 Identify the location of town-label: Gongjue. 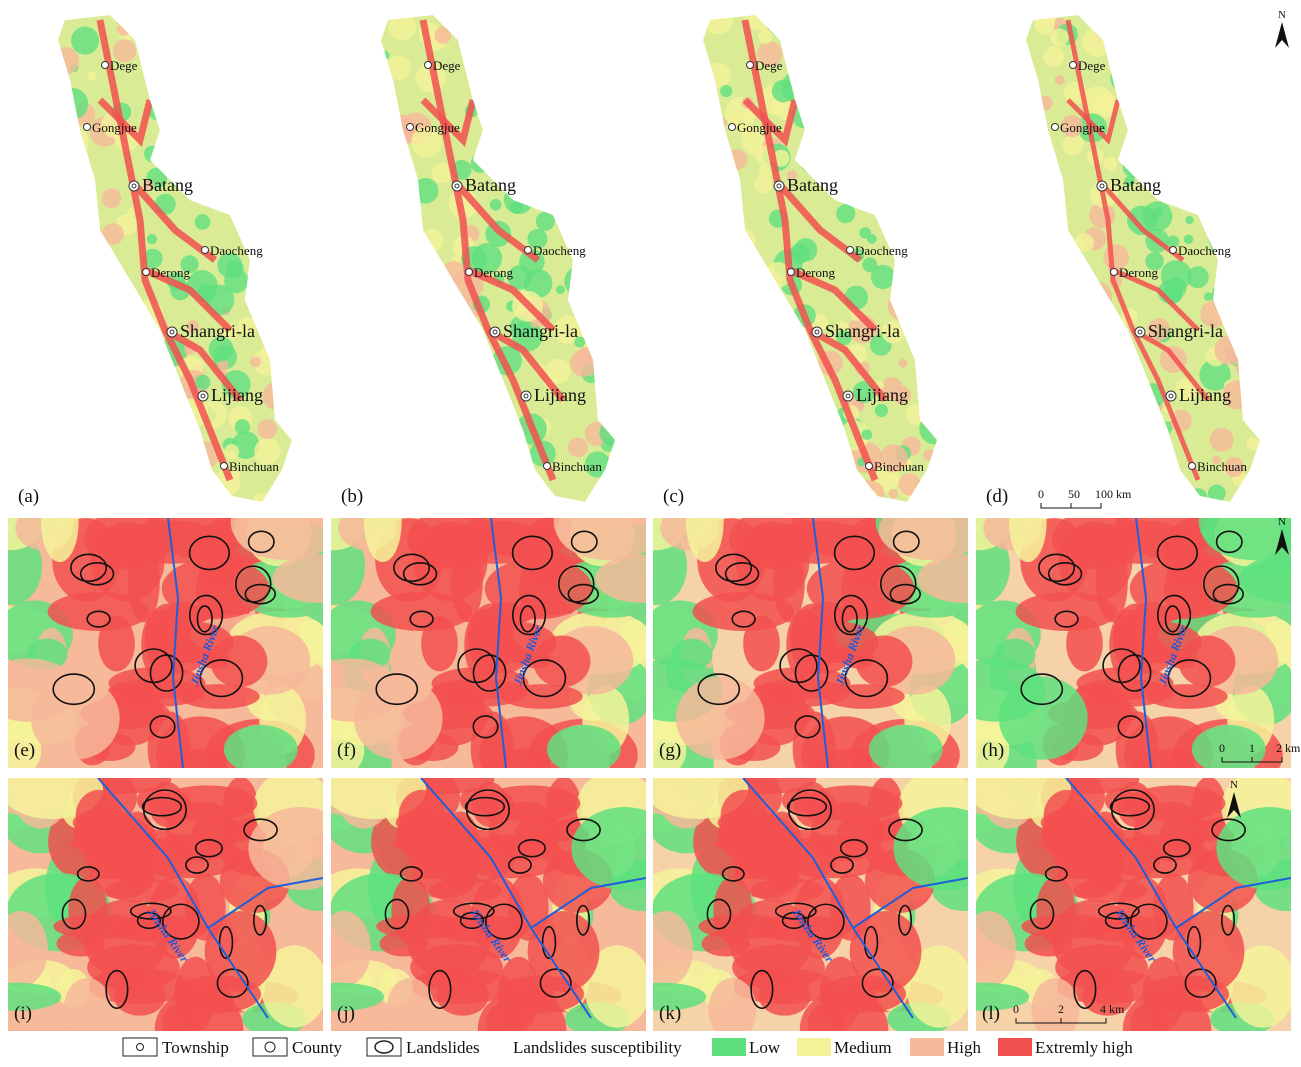
(1082, 127).